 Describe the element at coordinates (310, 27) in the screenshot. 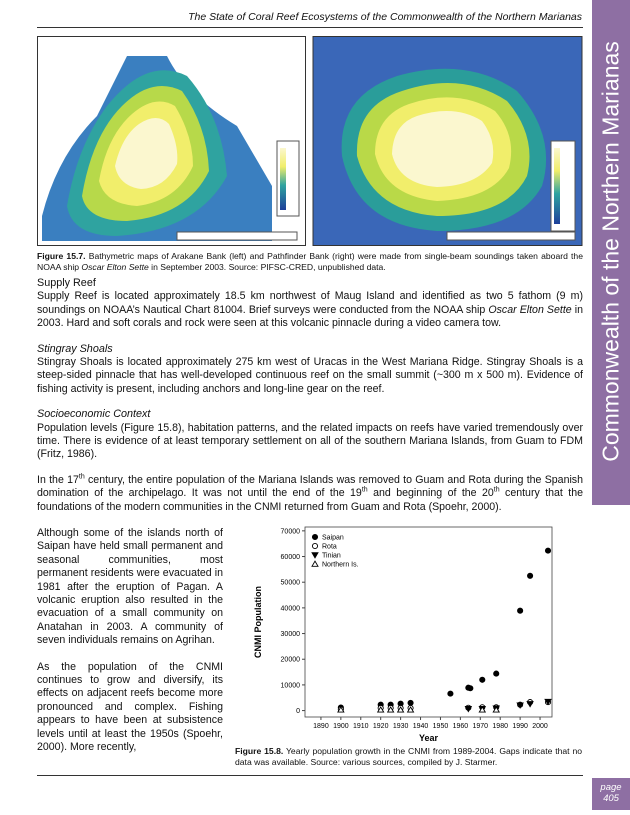

I see `header-rule` at that location.